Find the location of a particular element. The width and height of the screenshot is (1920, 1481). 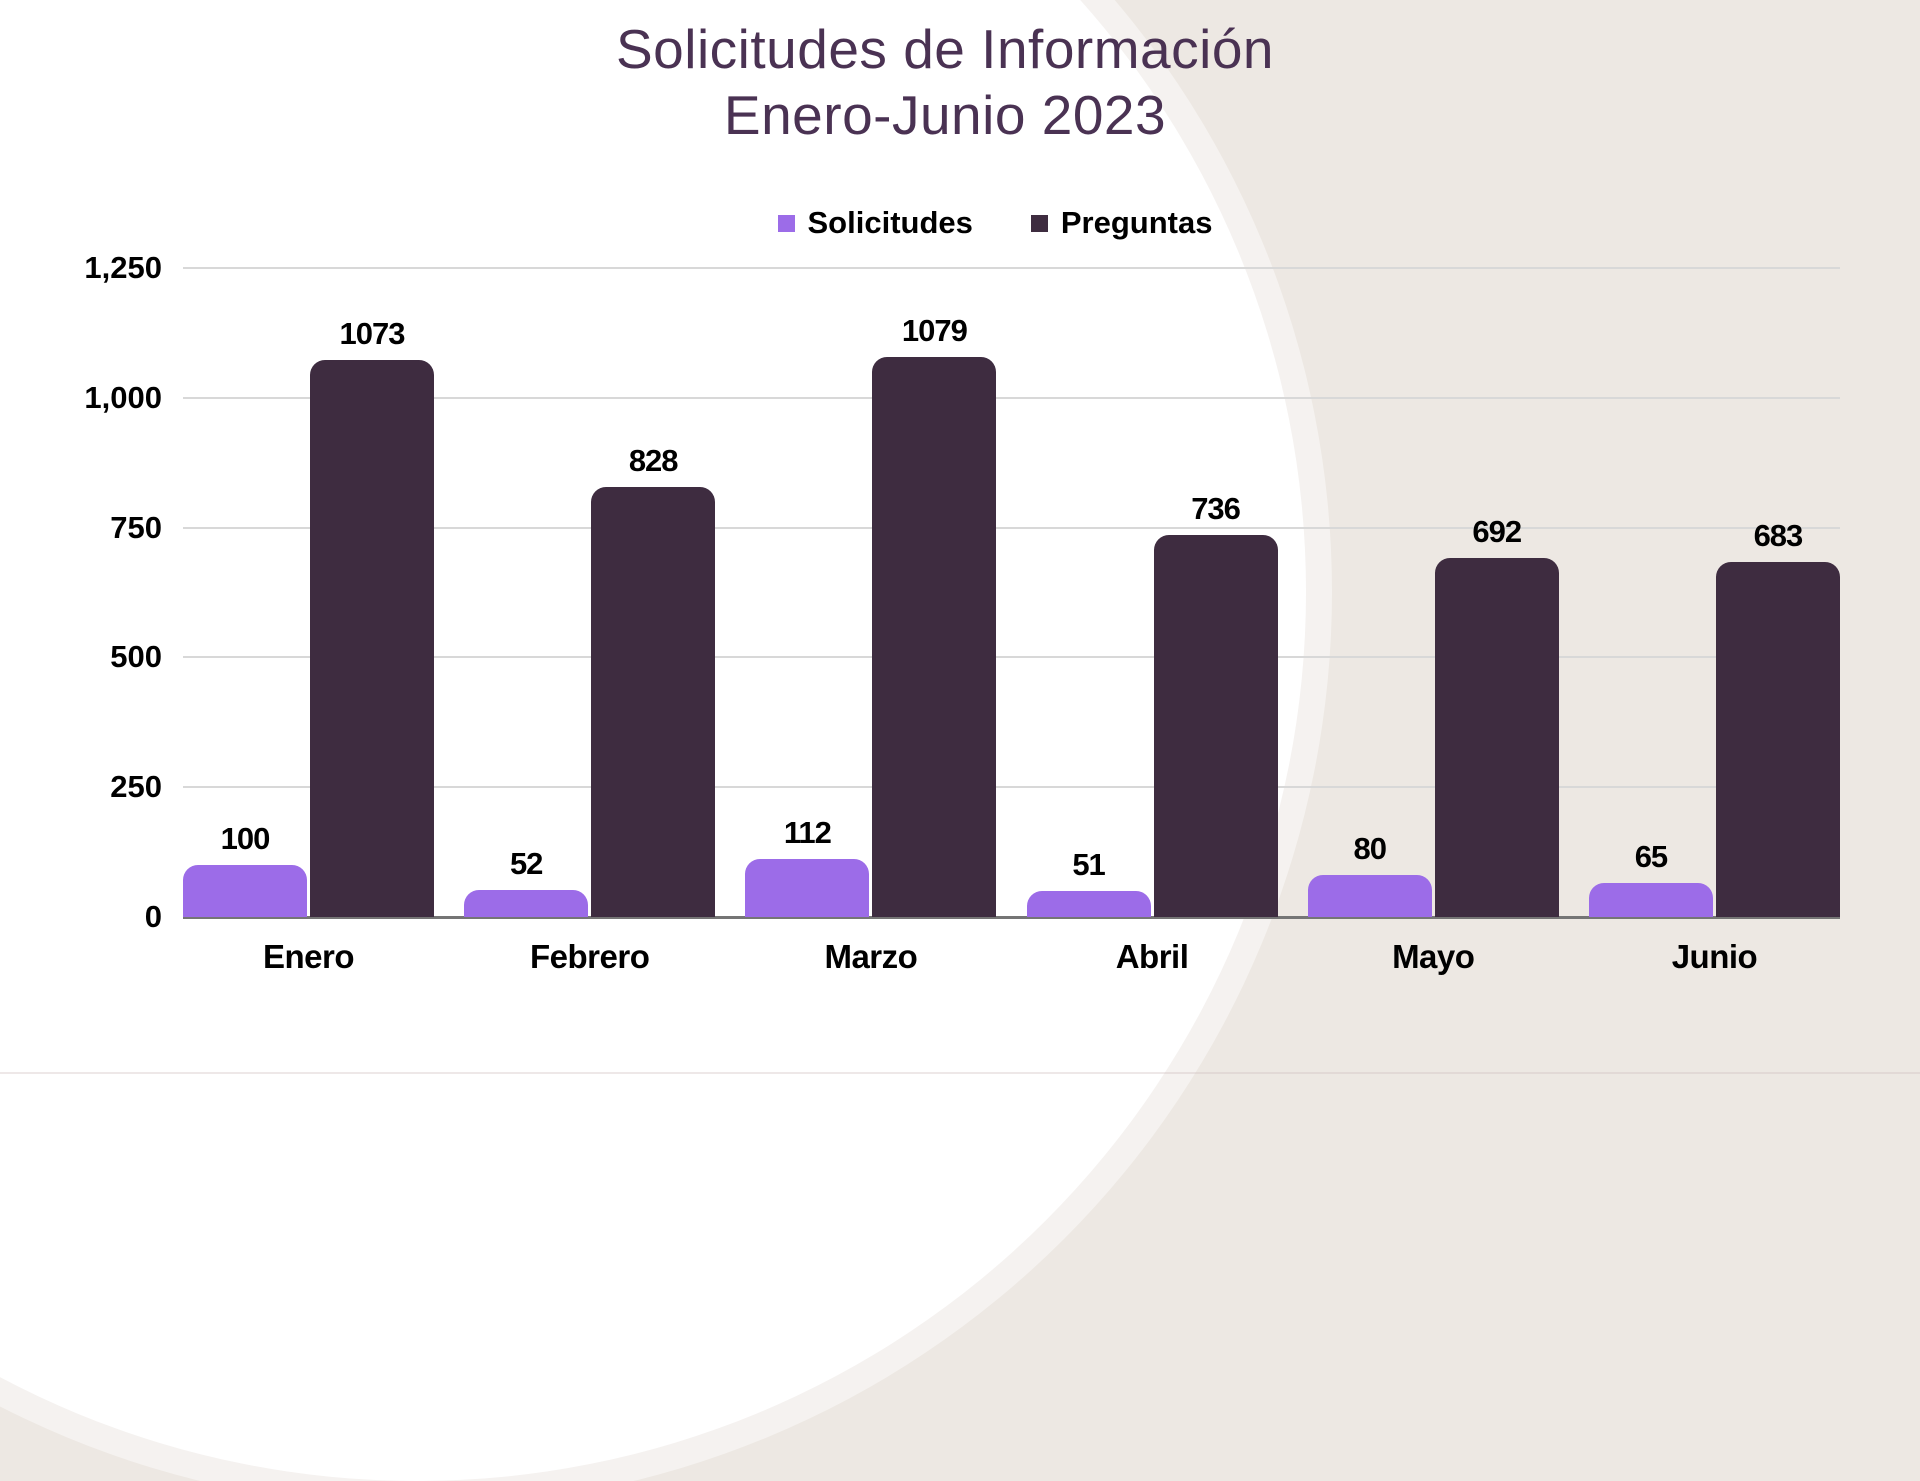

bottom-hairline is located at coordinates (960, 1073).